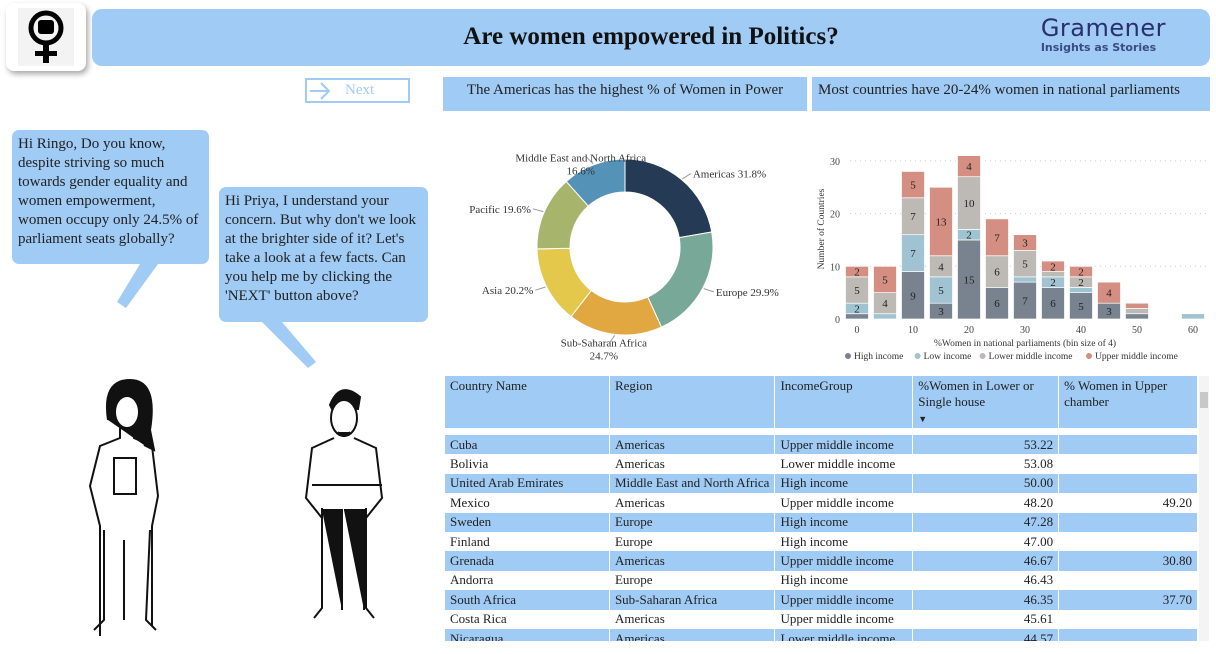 The height and width of the screenshot is (654, 1216). Describe the element at coordinates (580, 158) in the screenshot. I see `slice-label: Middle East and North Africa` at that location.